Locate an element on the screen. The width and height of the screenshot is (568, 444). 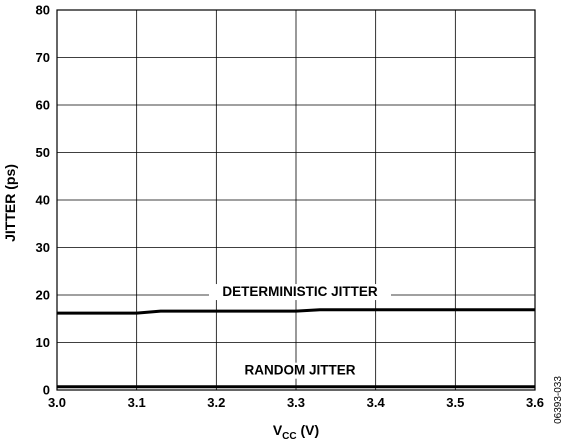
x-tick-labels: 3.0 3.1 3.2 3.3 3.4 3.5 3.6 is located at coordinates (296, 402).